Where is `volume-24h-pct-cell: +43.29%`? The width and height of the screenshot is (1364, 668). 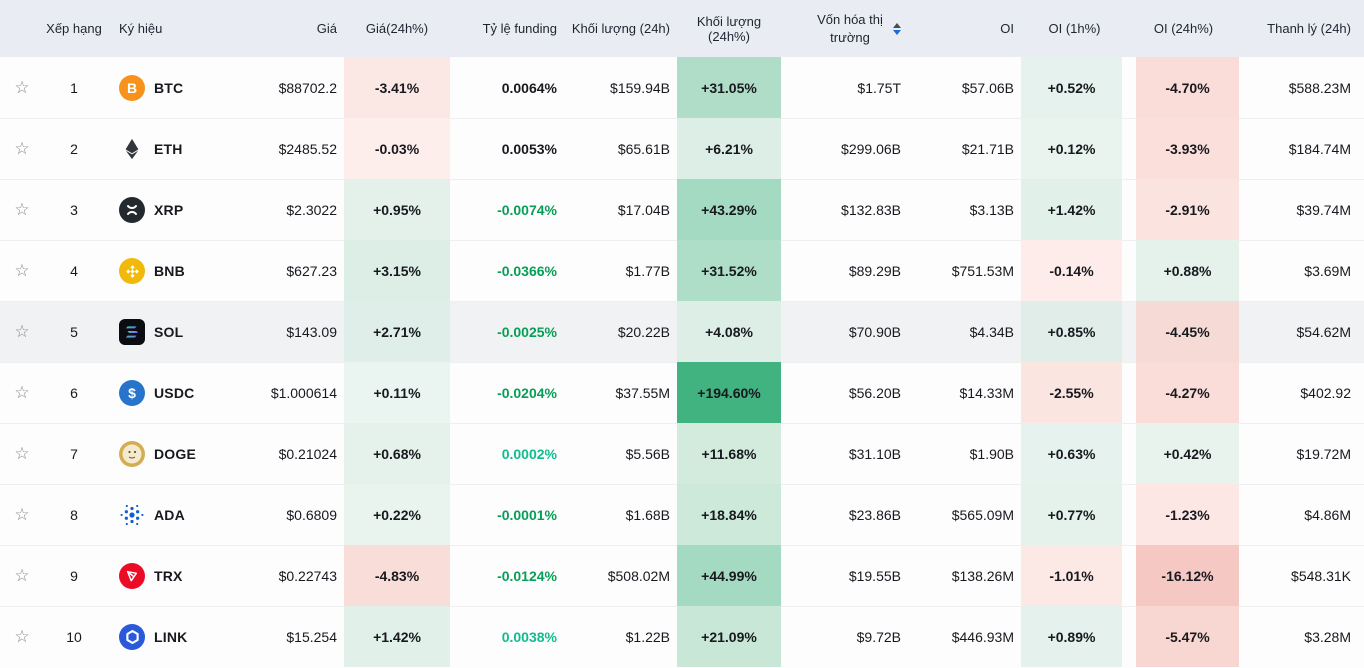 volume-24h-pct-cell: +43.29% is located at coordinates (729, 209).